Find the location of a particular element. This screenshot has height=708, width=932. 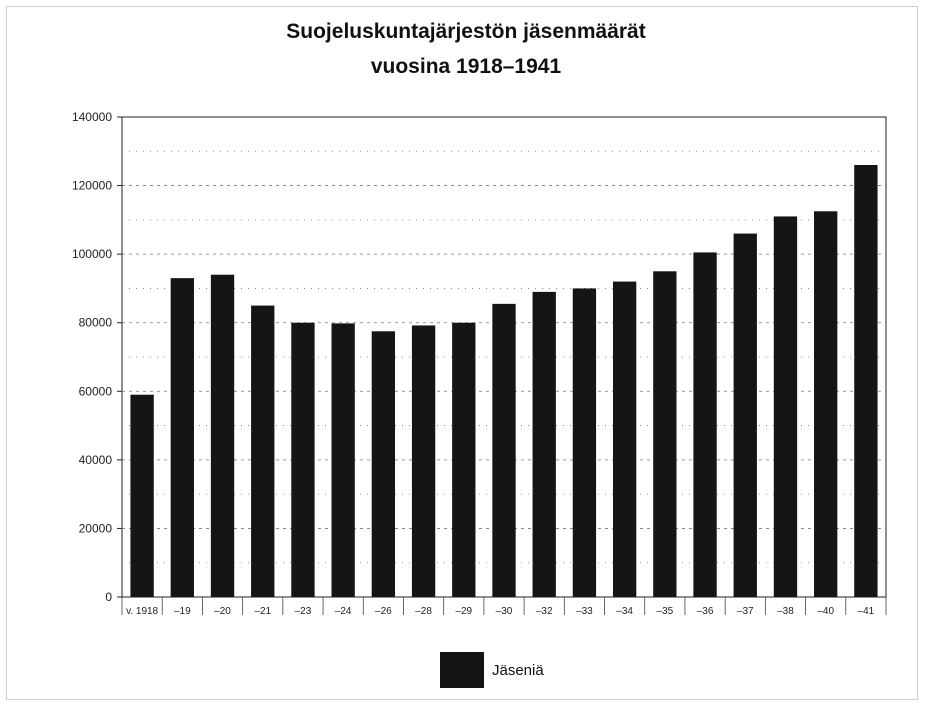

legend-swatch is located at coordinates (462, 670).